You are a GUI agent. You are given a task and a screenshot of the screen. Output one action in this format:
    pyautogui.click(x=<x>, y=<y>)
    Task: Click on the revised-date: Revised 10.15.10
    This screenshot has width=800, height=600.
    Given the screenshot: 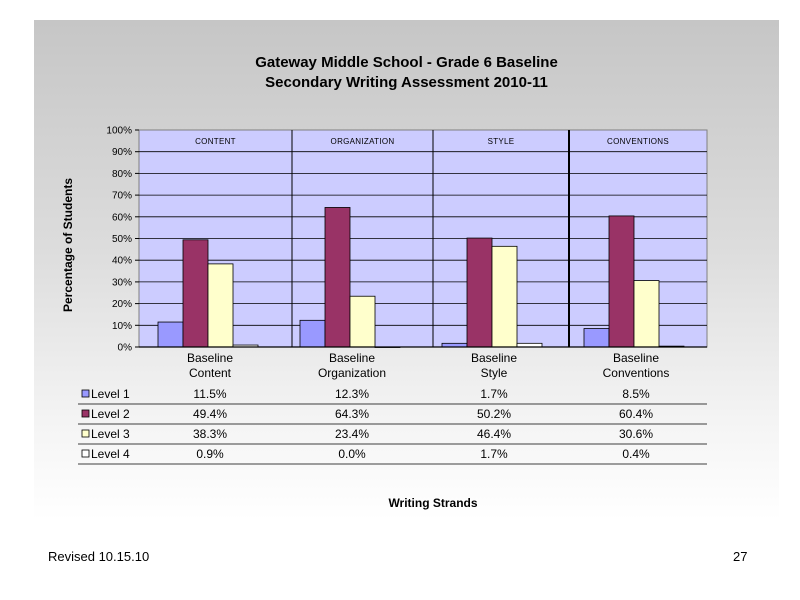 What is the action you would take?
    pyautogui.click(x=99, y=556)
    